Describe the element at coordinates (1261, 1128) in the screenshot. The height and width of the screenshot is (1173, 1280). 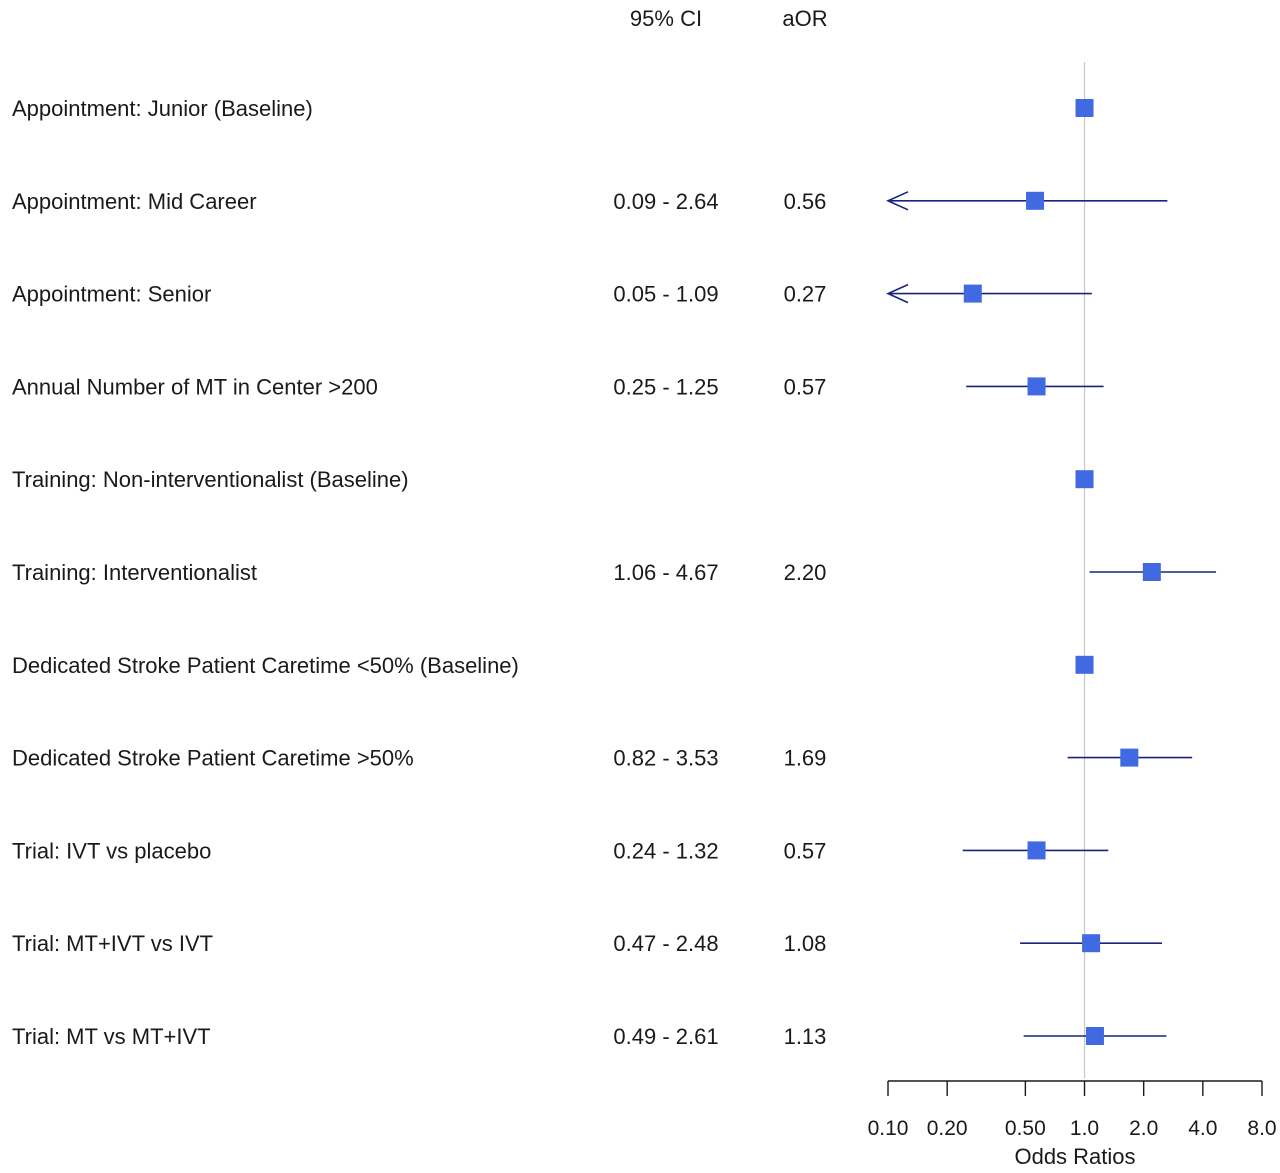
I see `x-tick-label: 8.0` at that location.